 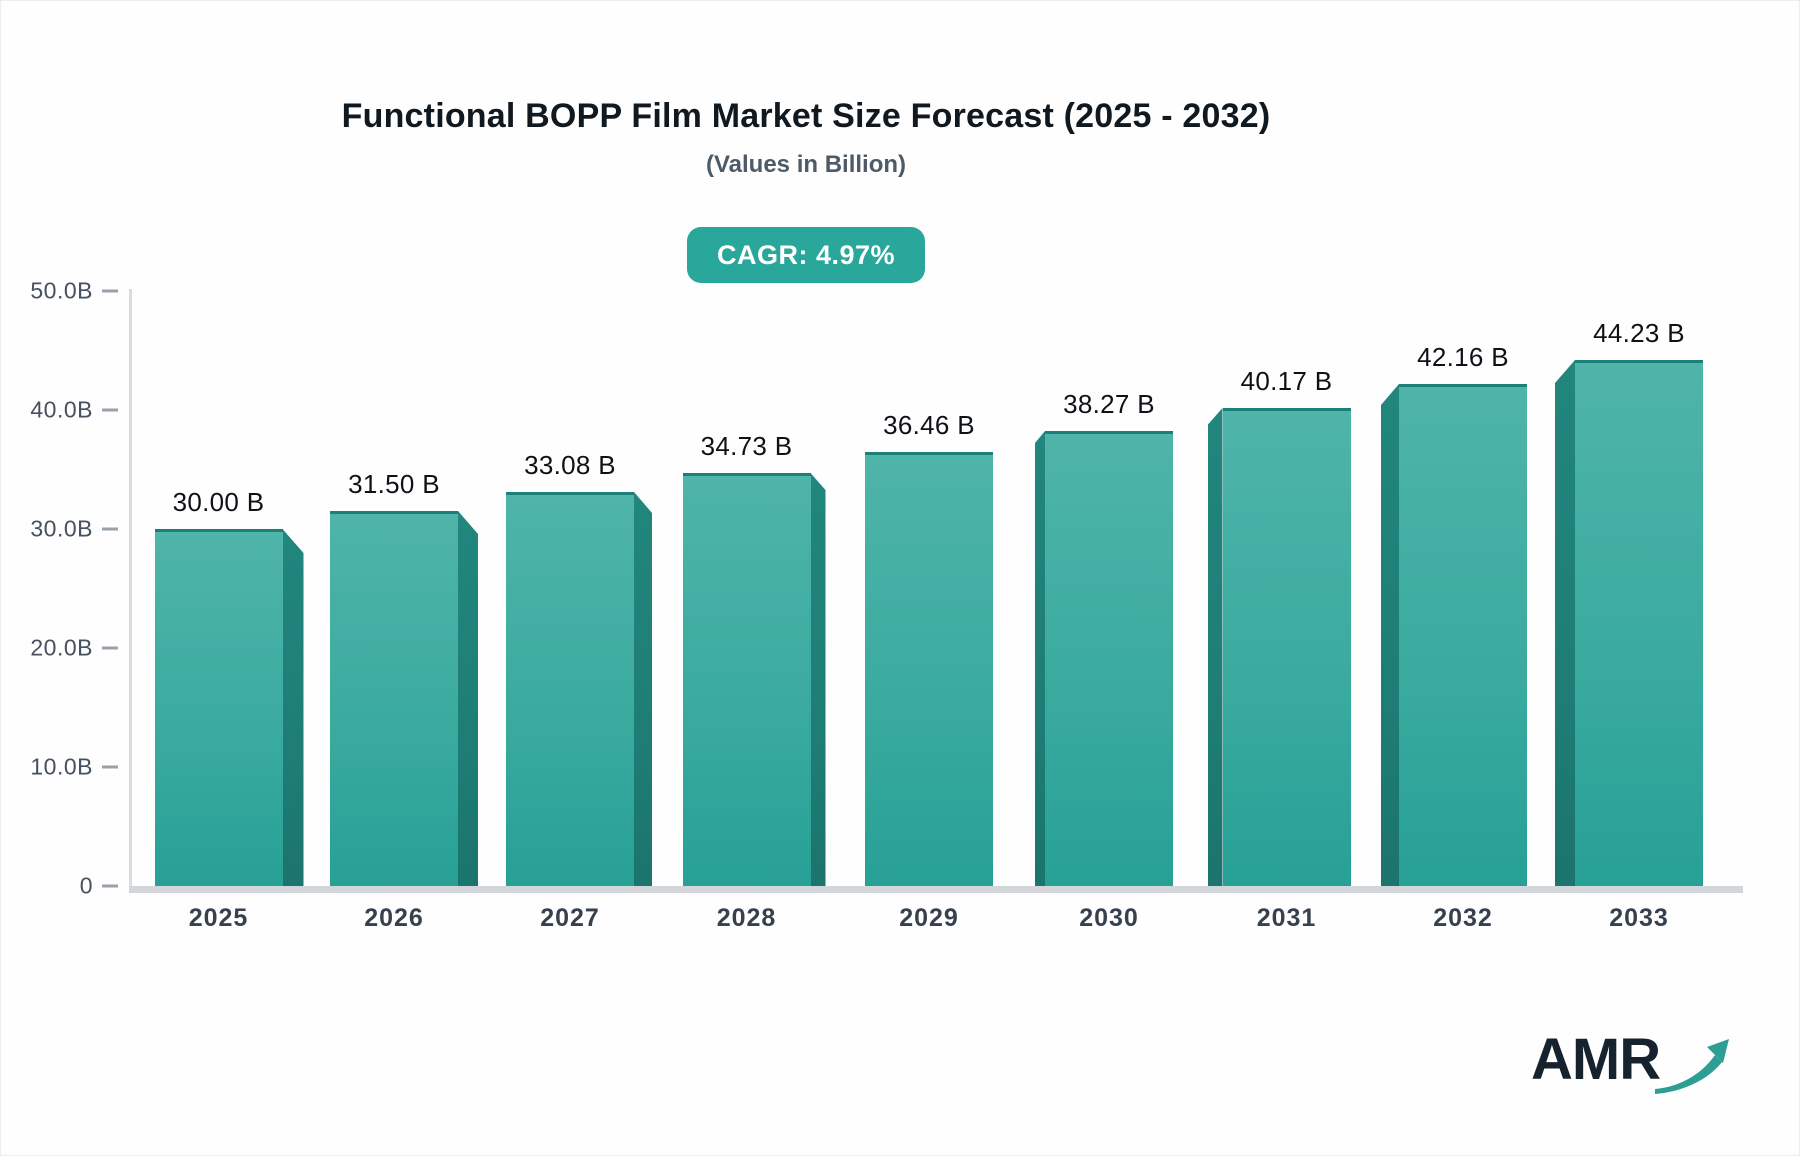 I want to click on x-axis-label: 2033, so click(x=1639, y=918).